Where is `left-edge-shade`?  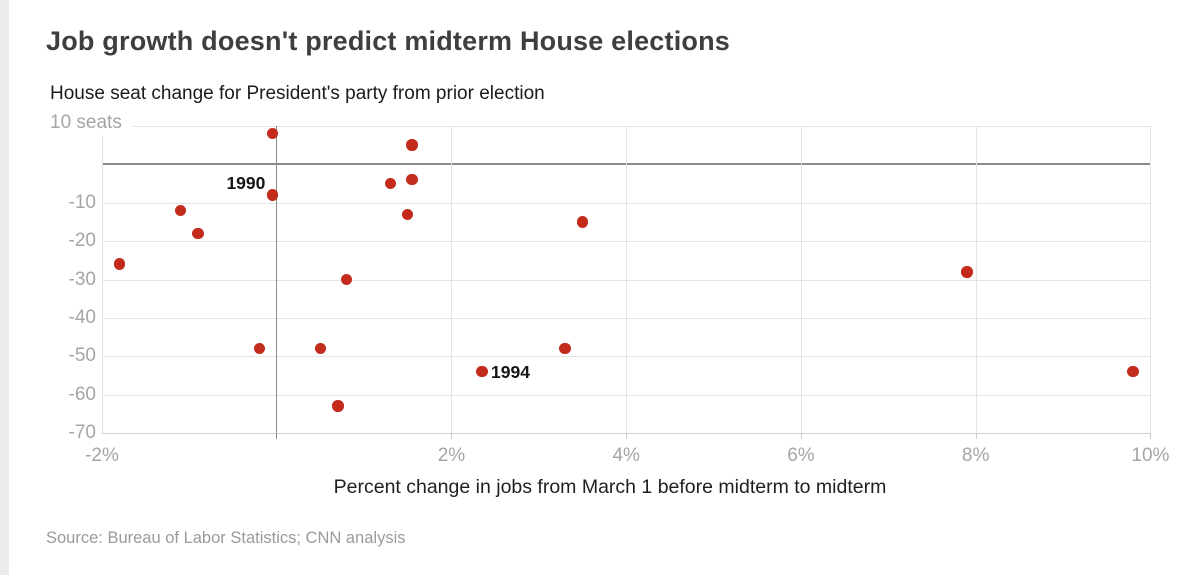
left-edge-shade is located at coordinates (4, 287).